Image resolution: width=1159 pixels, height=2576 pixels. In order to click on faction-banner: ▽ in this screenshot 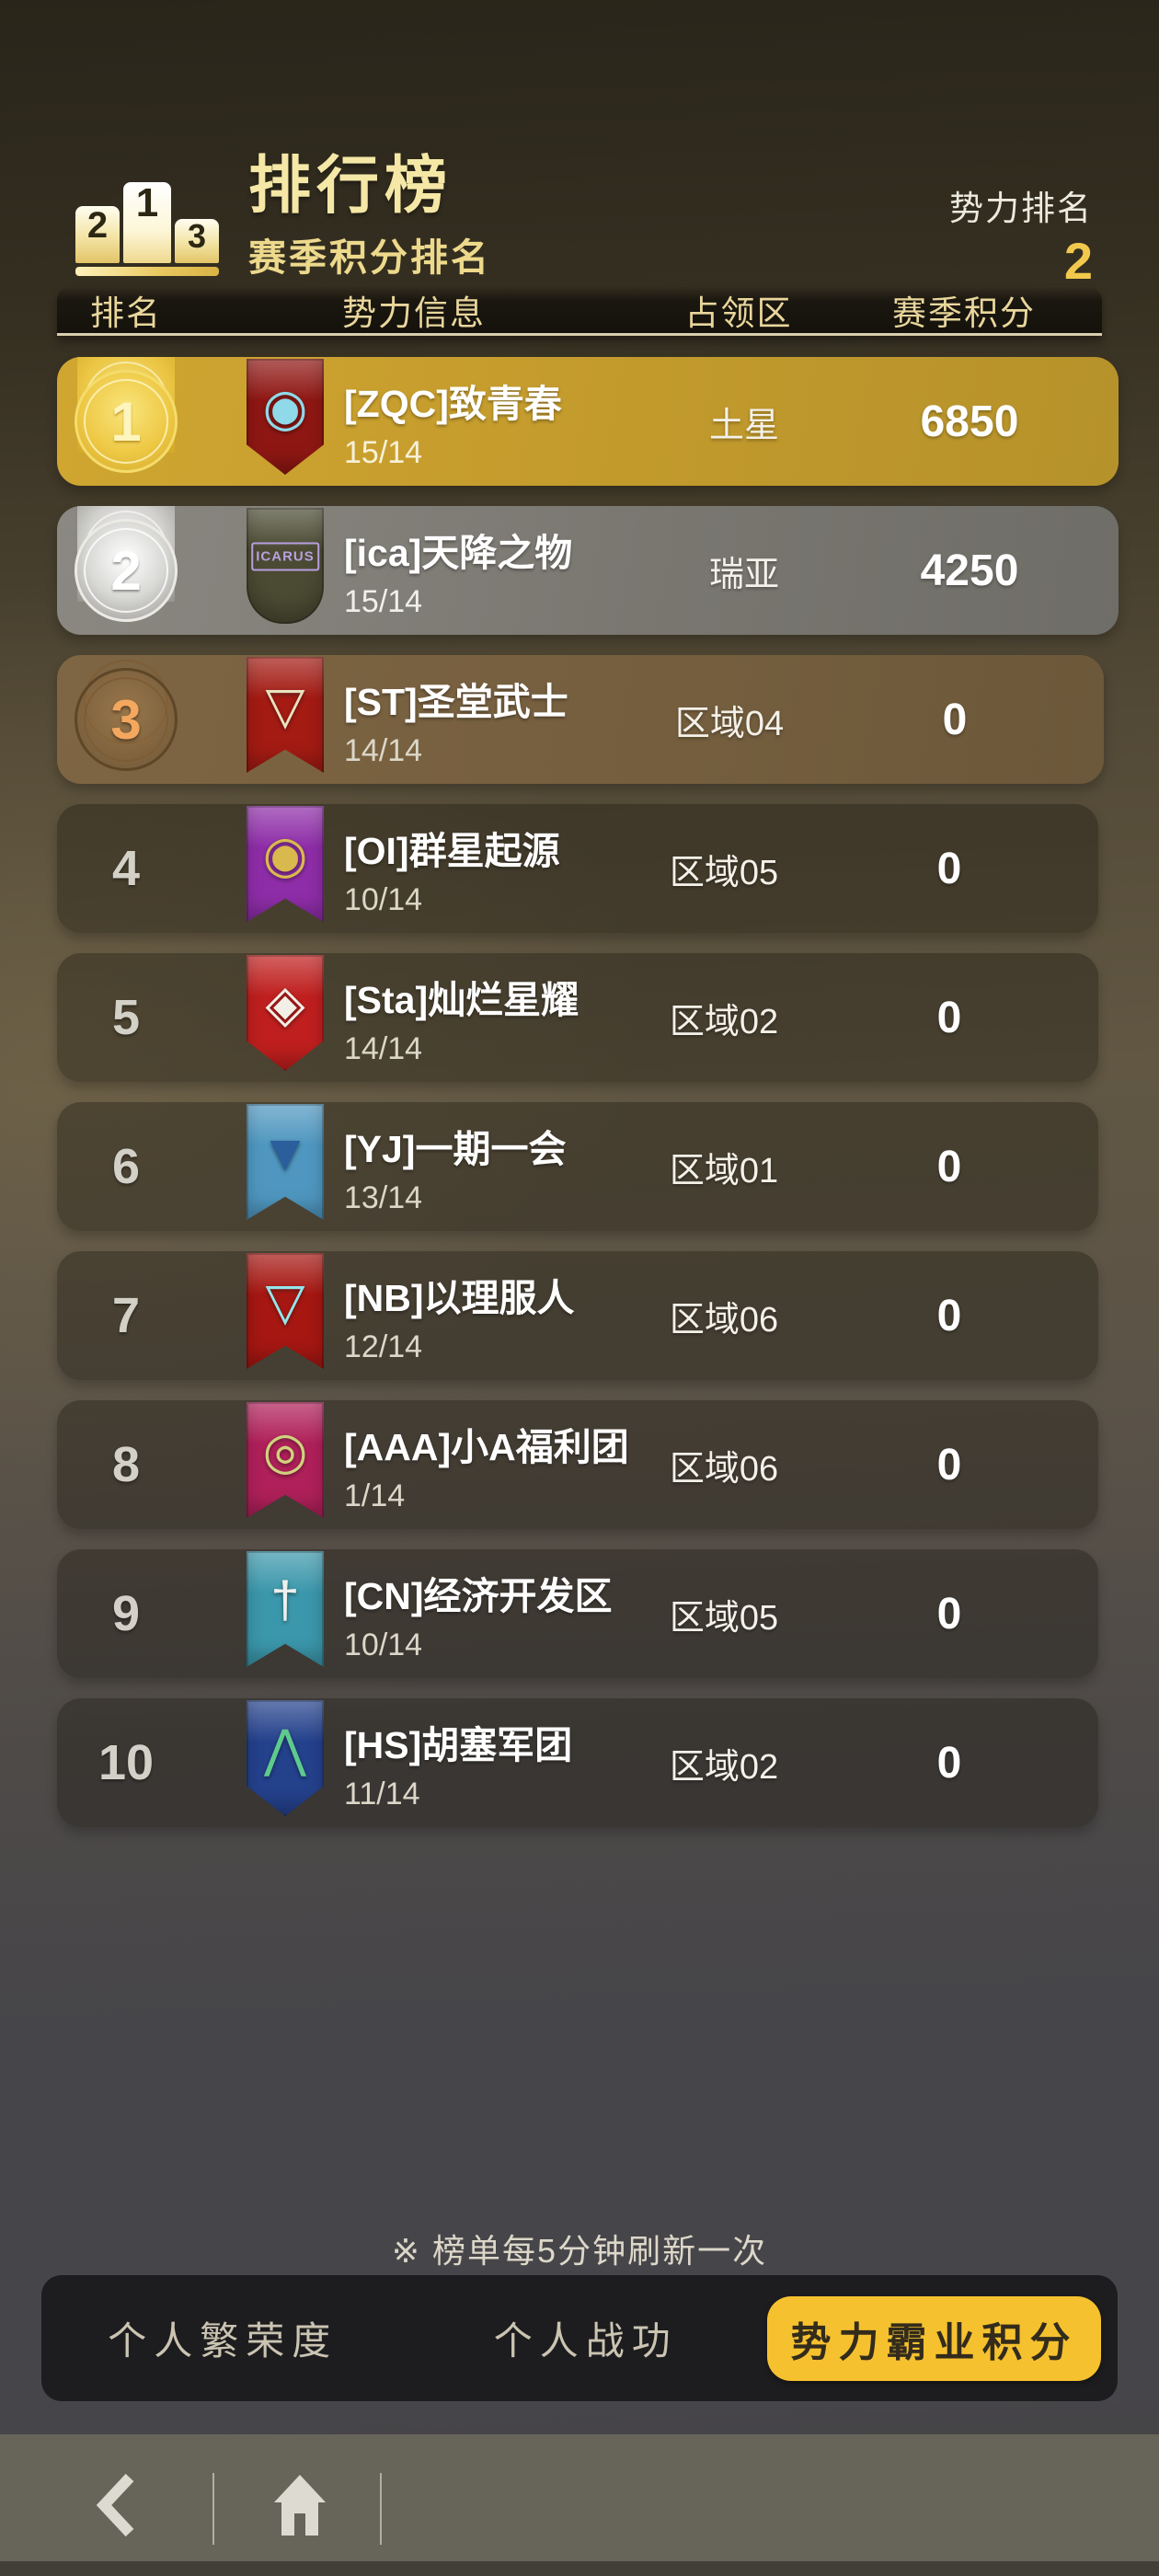, I will do `click(285, 1311)`.